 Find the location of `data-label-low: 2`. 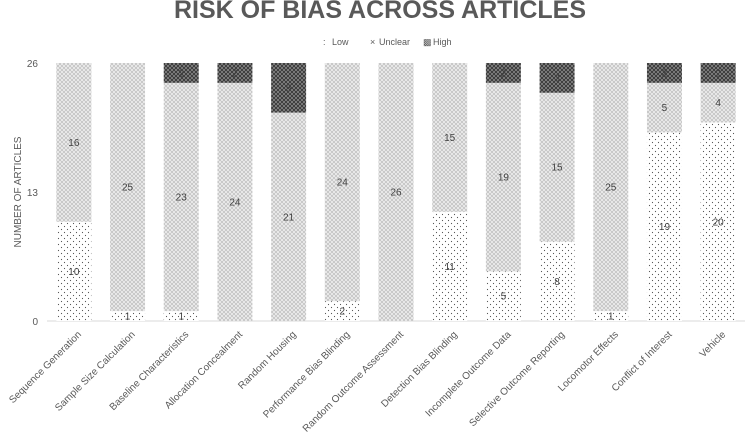

data-label-low: 2 is located at coordinates (343, 312).